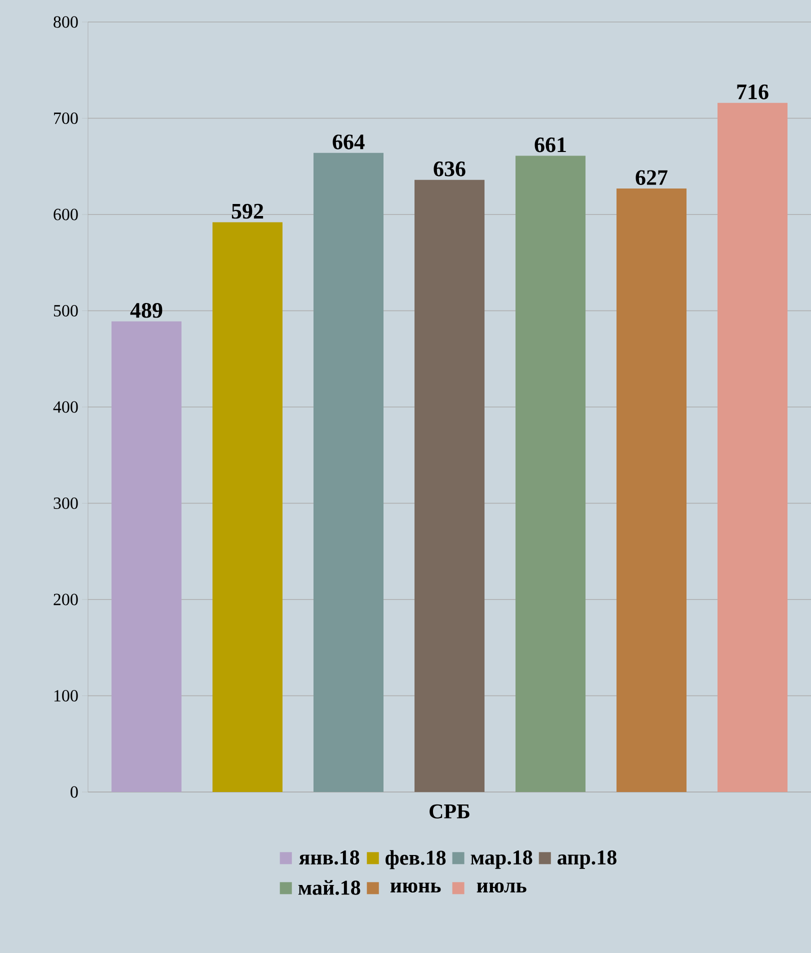 The image size is (811, 953). Describe the element at coordinates (66, 696) in the screenshot. I see `y-tick-label: 100` at that location.